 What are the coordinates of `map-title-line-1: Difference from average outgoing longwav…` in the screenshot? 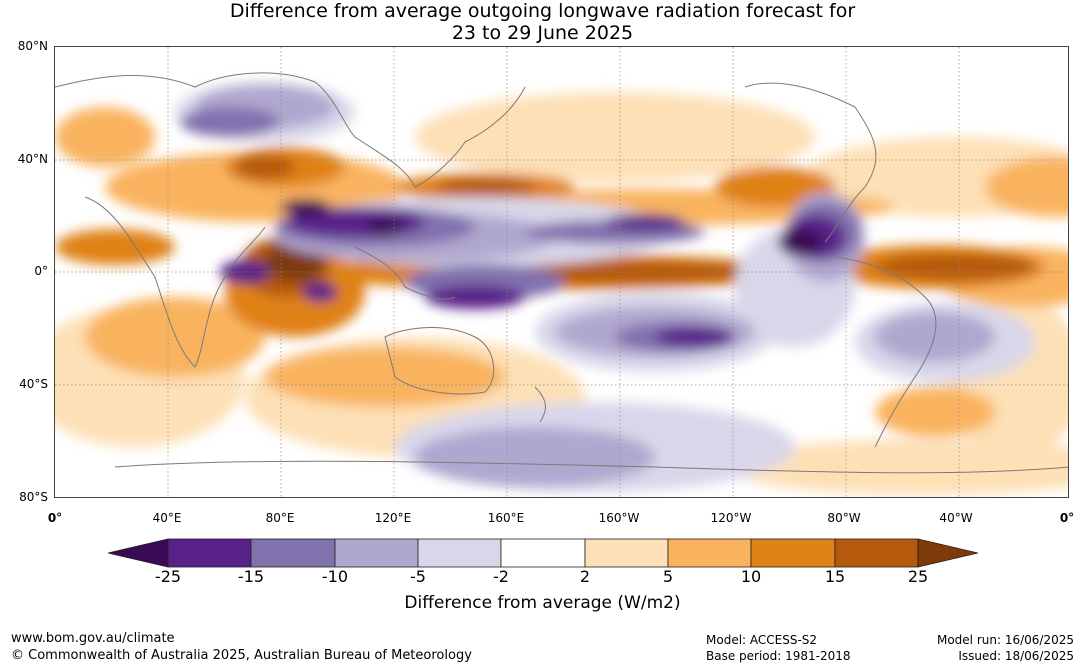 It's located at (542, 11).